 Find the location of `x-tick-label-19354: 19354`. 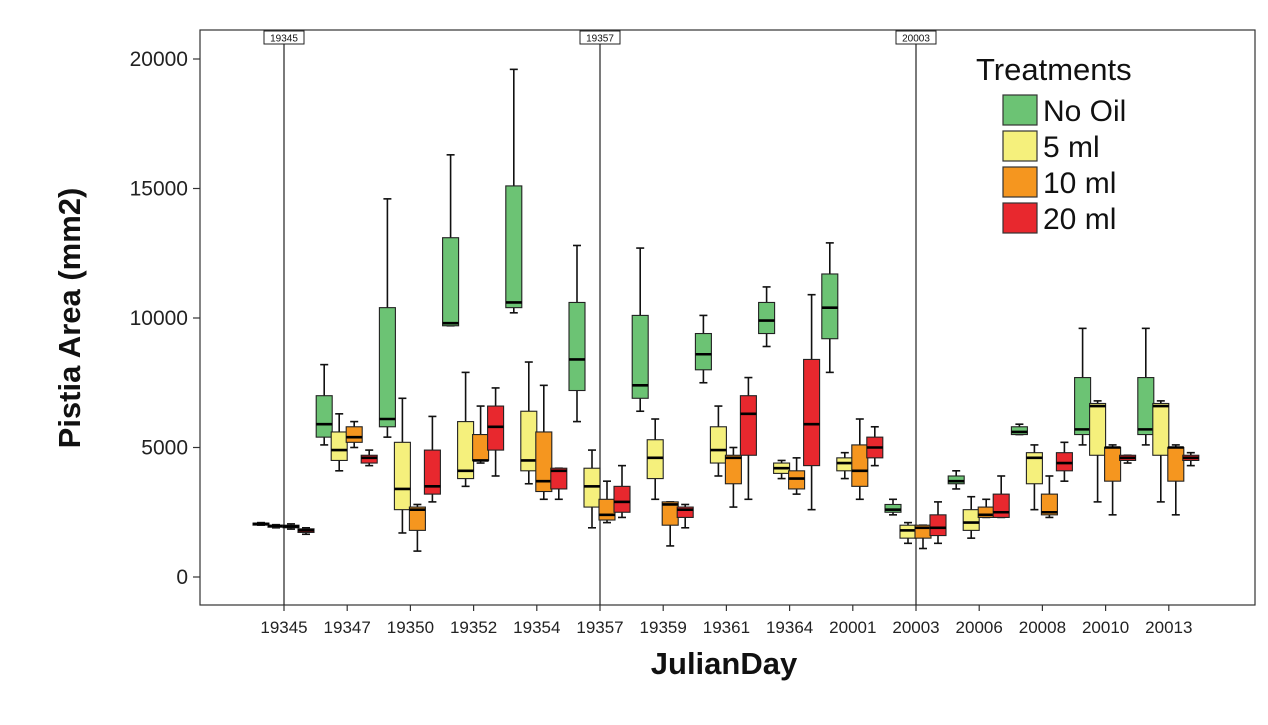

x-tick-label-19354: 19354 is located at coordinates (536, 627).